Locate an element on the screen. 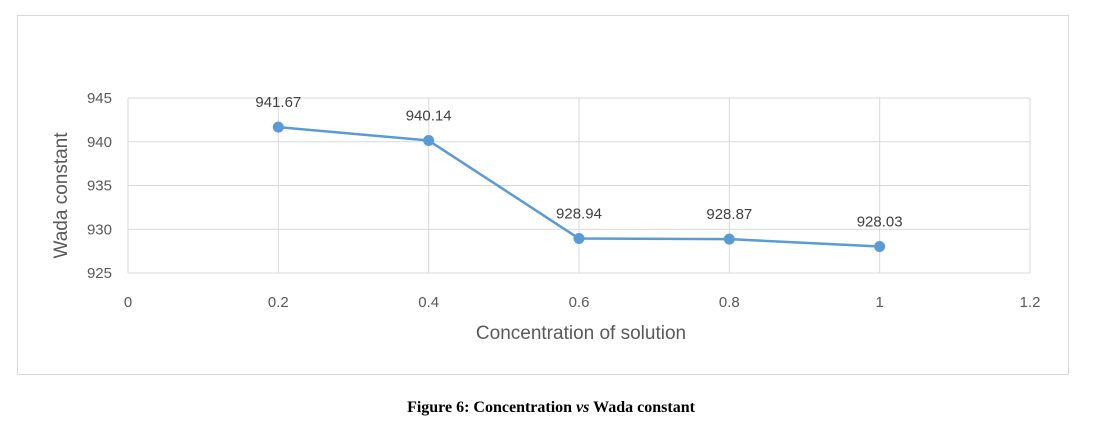 Image resolution: width=1102 pixels, height=426 pixels. y-axis-title: Wada constant is located at coordinates (61, 195).